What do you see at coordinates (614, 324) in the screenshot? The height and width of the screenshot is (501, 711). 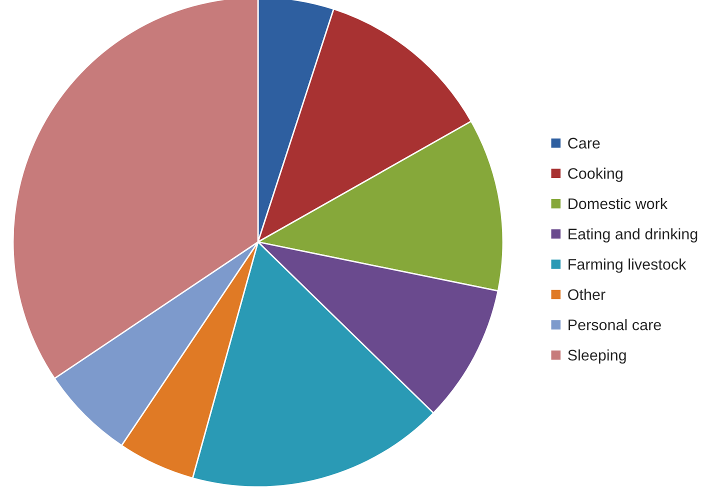 I see `legend-label: Personal care` at bounding box center [614, 324].